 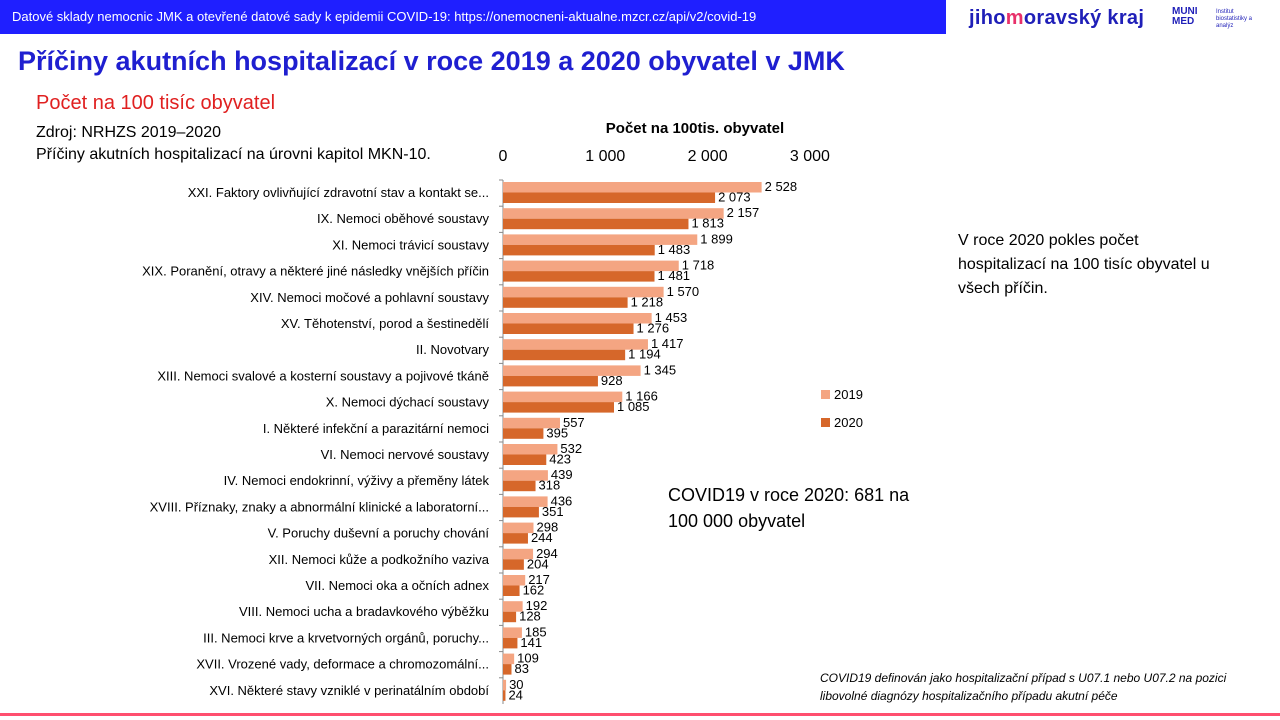 What do you see at coordinates (647, 301) in the screenshot?
I see `bar-value-label: 1 218` at bounding box center [647, 301].